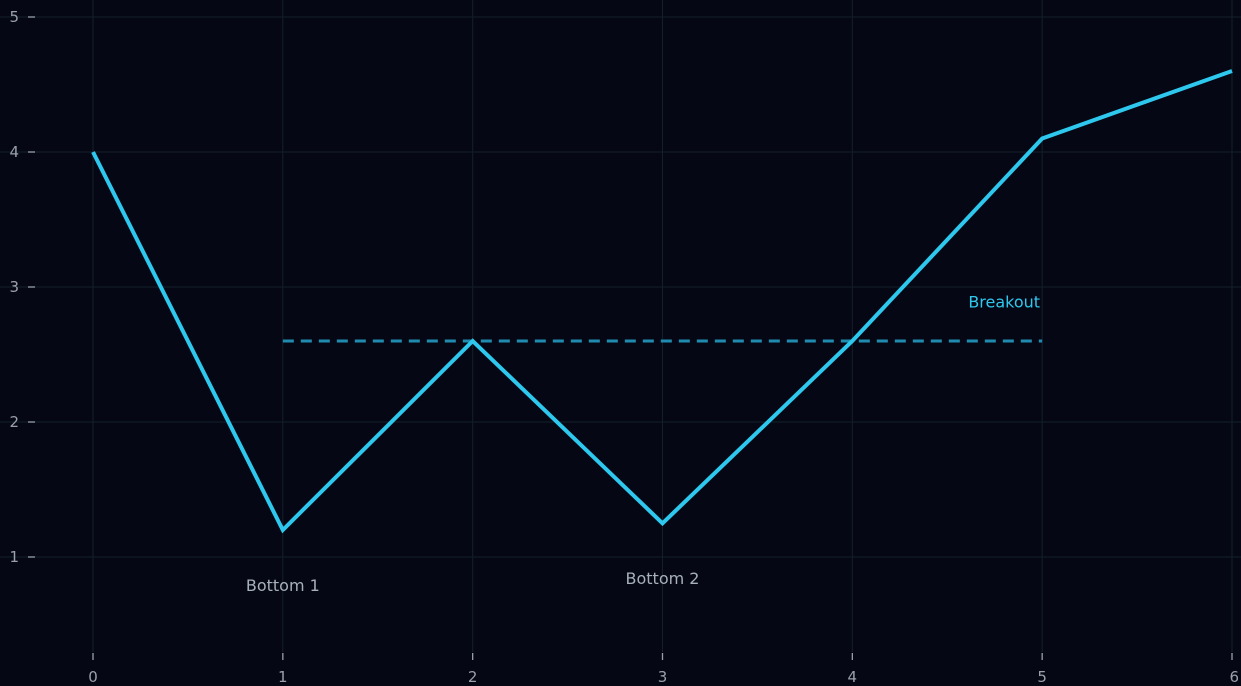 This screenshot has height=686, width=1241. Describe the element at coordinates (14, 152) in the screenshot. I see `y-tick-label: 4` at that location.